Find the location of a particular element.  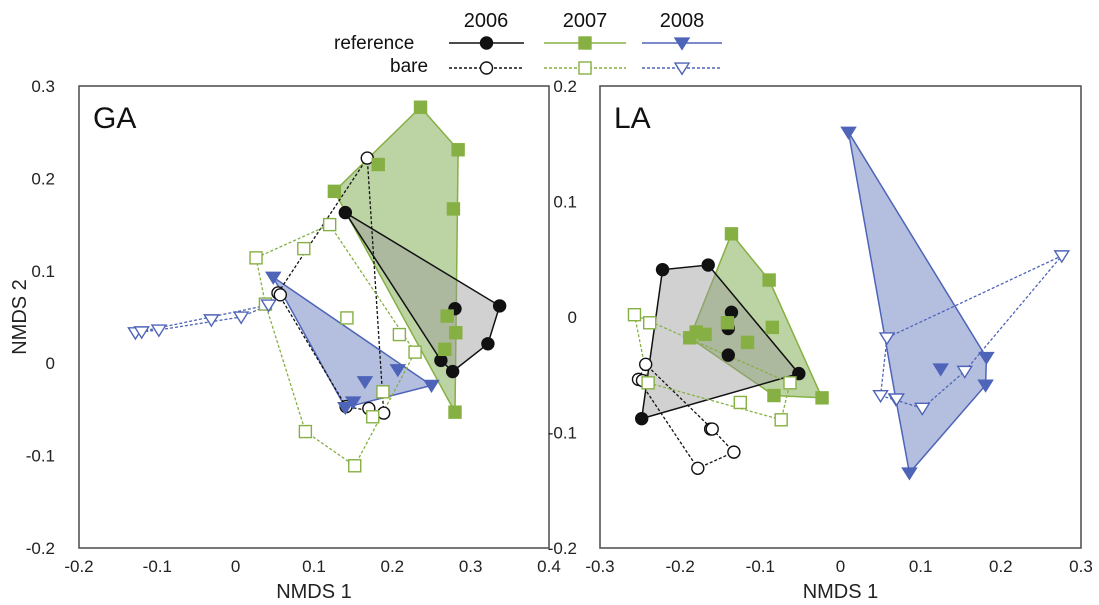

x-tick-label: -0.1 is located at coordinates (760, 566).